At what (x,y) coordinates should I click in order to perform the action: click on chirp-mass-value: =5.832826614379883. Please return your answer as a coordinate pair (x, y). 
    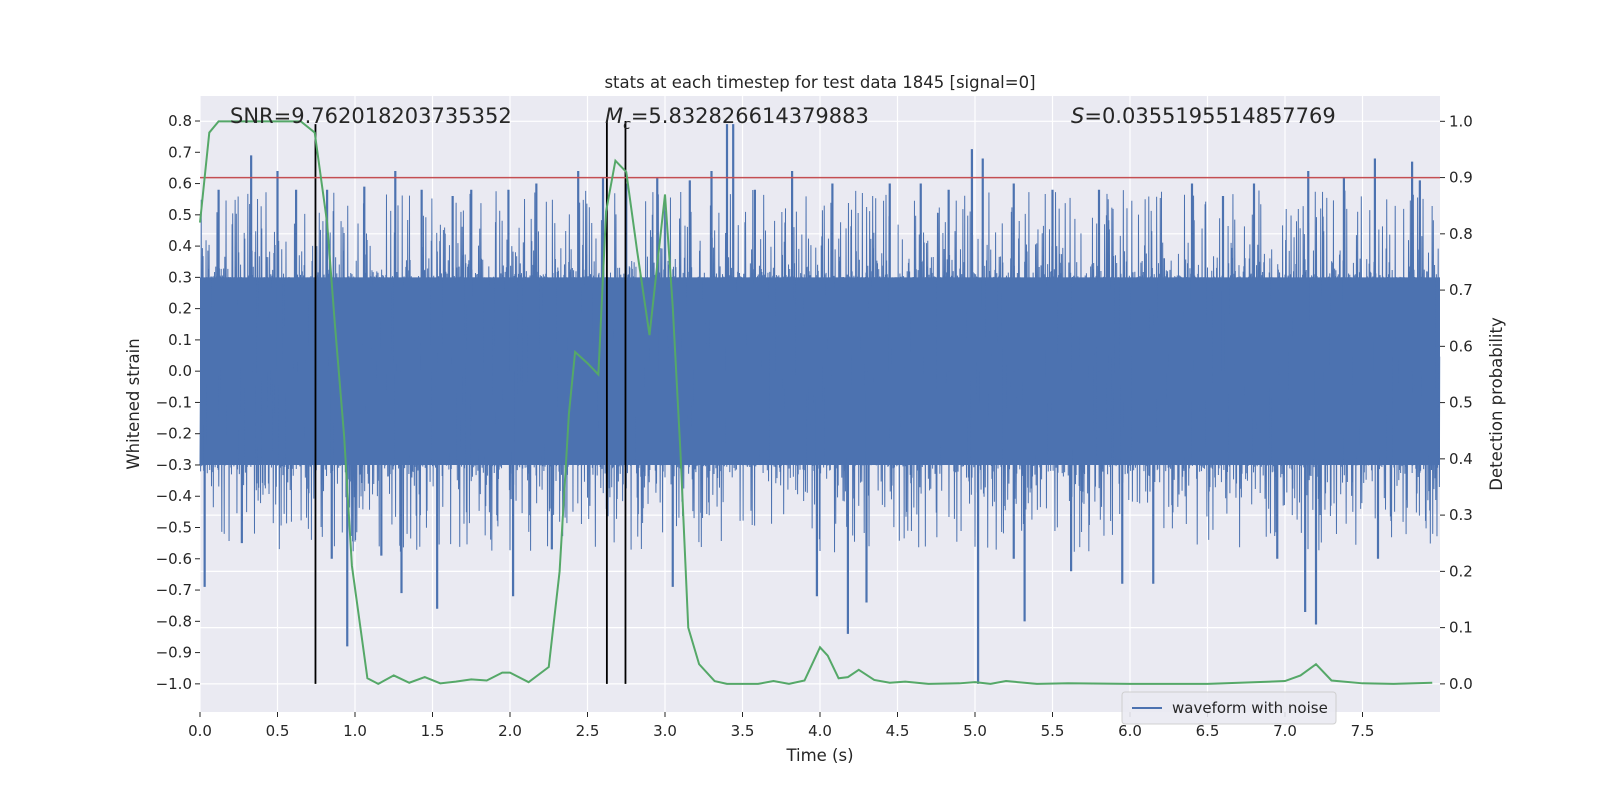
    Looking at the image, I should click on (750, 116).